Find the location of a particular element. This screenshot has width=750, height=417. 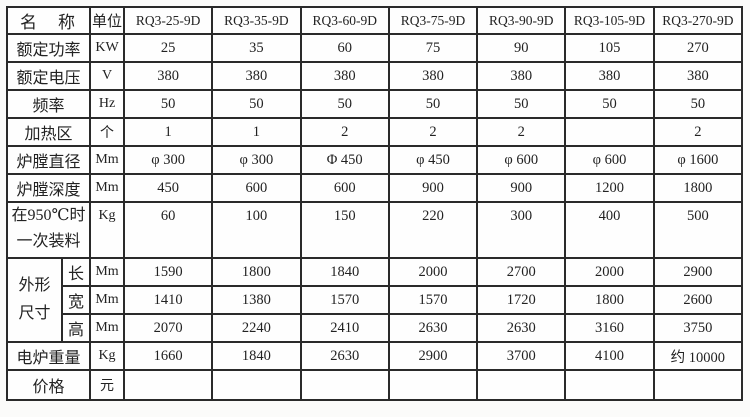

row-label: 炉膛深度 is located at coordinates (48, 188).